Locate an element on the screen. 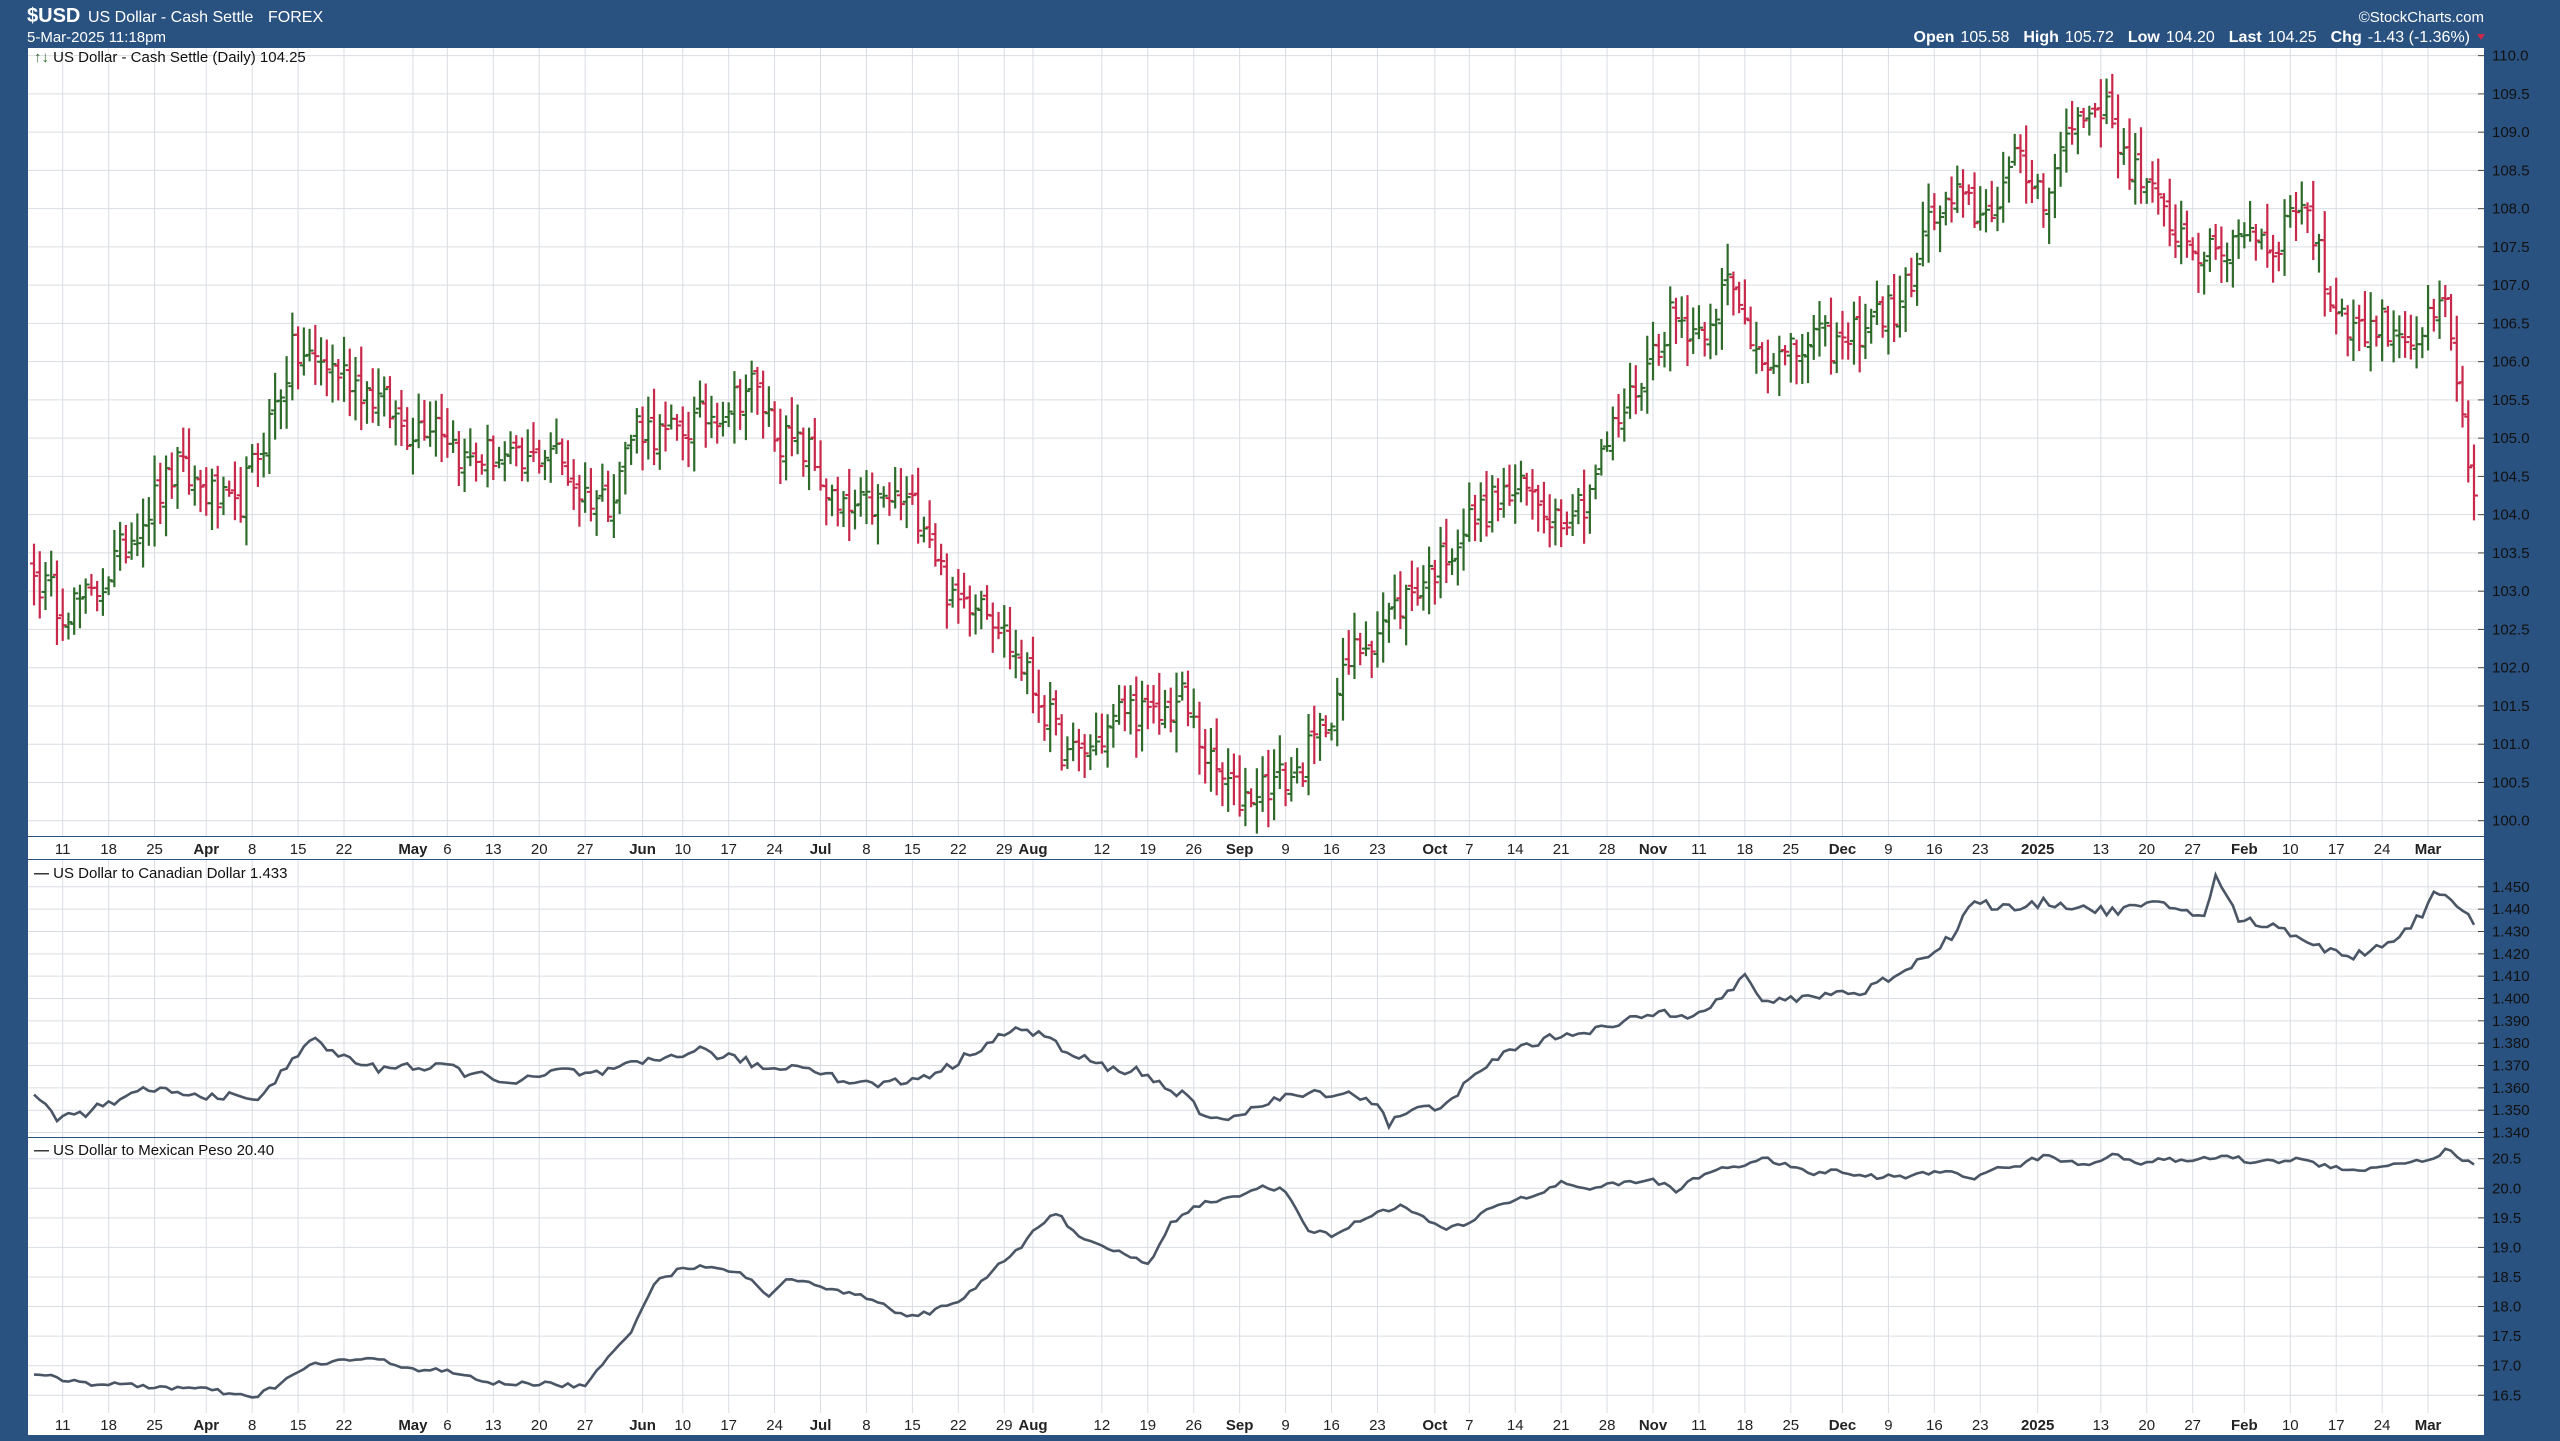  y-tick-label: 108.5 is located at coordinates (2511, 170).